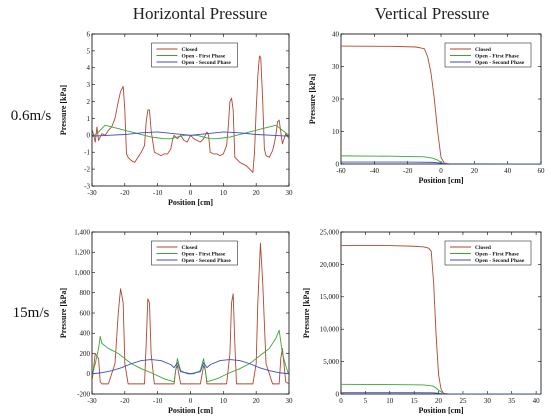 This screenshot has width=550, height=419. What do you see at coordinates (87, 170) in the screenshot?
I see `y-tick-label: -2` at bounding box center [87, 170].